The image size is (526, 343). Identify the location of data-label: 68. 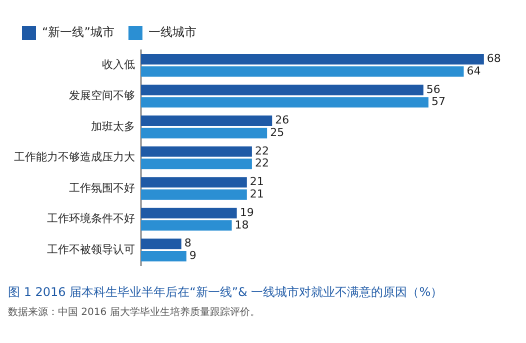
(493, 59).